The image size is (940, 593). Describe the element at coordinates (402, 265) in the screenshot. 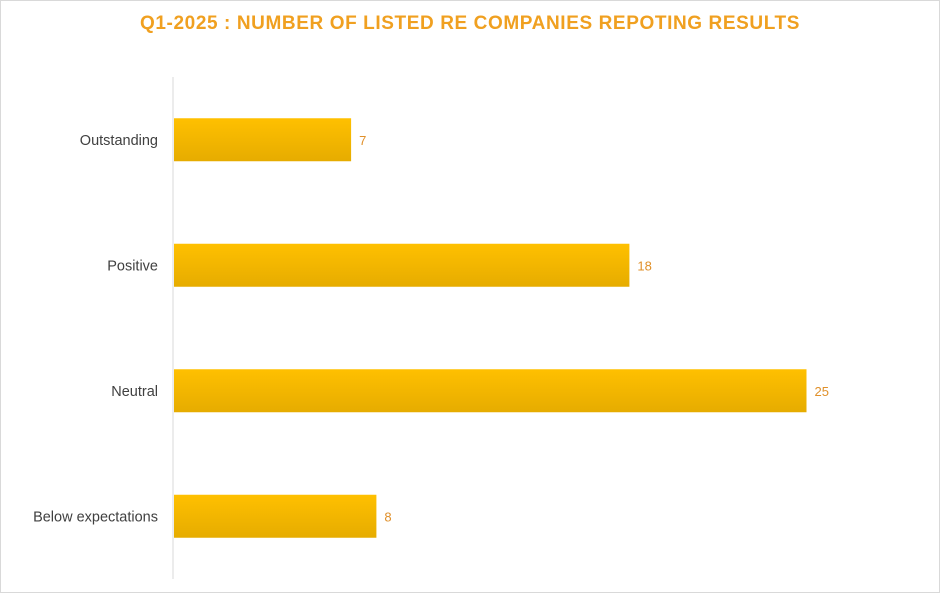

I see `bar-positive` at that location.